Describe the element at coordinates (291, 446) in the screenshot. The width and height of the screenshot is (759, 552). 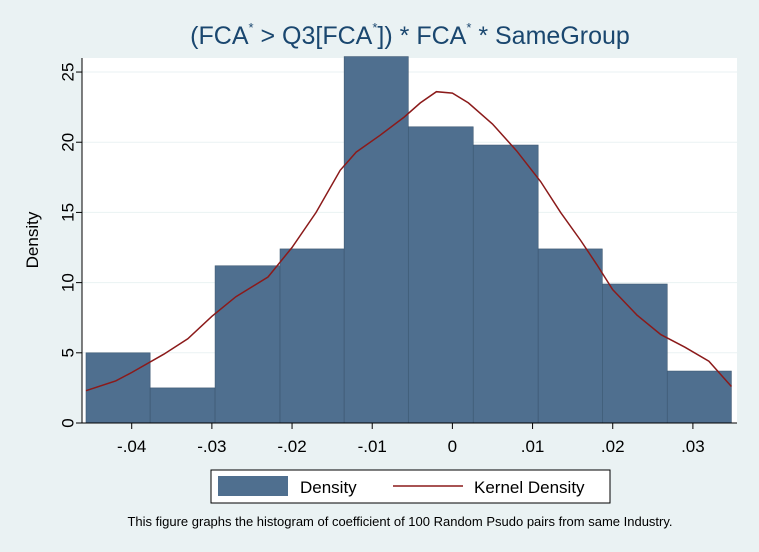
I see `x-tick-label: -.02` at that location.